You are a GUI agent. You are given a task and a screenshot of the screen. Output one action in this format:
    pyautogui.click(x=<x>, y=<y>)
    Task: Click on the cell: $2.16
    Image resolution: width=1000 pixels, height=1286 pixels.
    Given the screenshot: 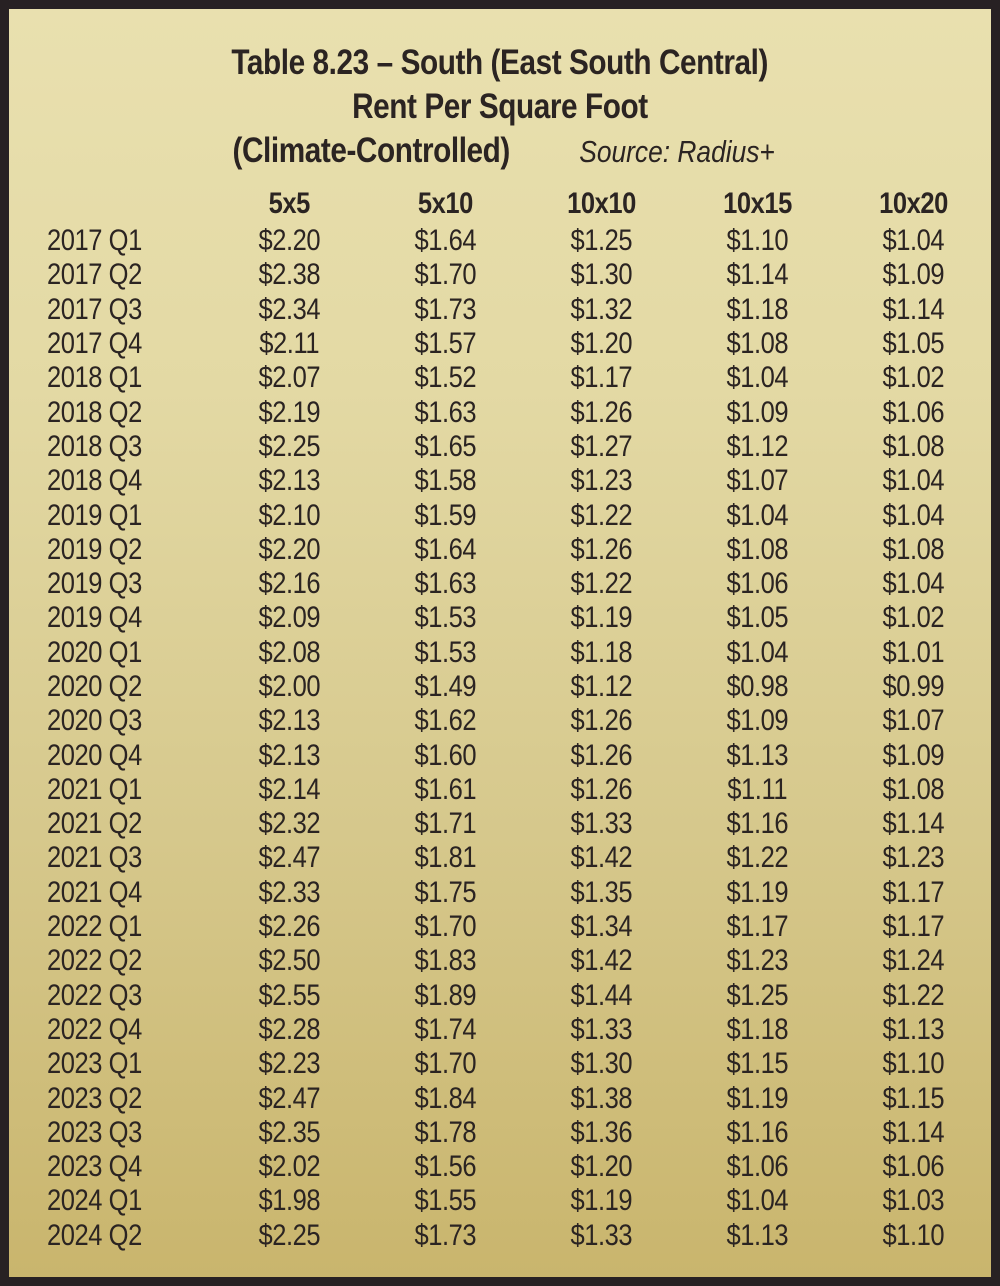 What is the action you would take?
    pyautogui.click(x=289, y=584)
    